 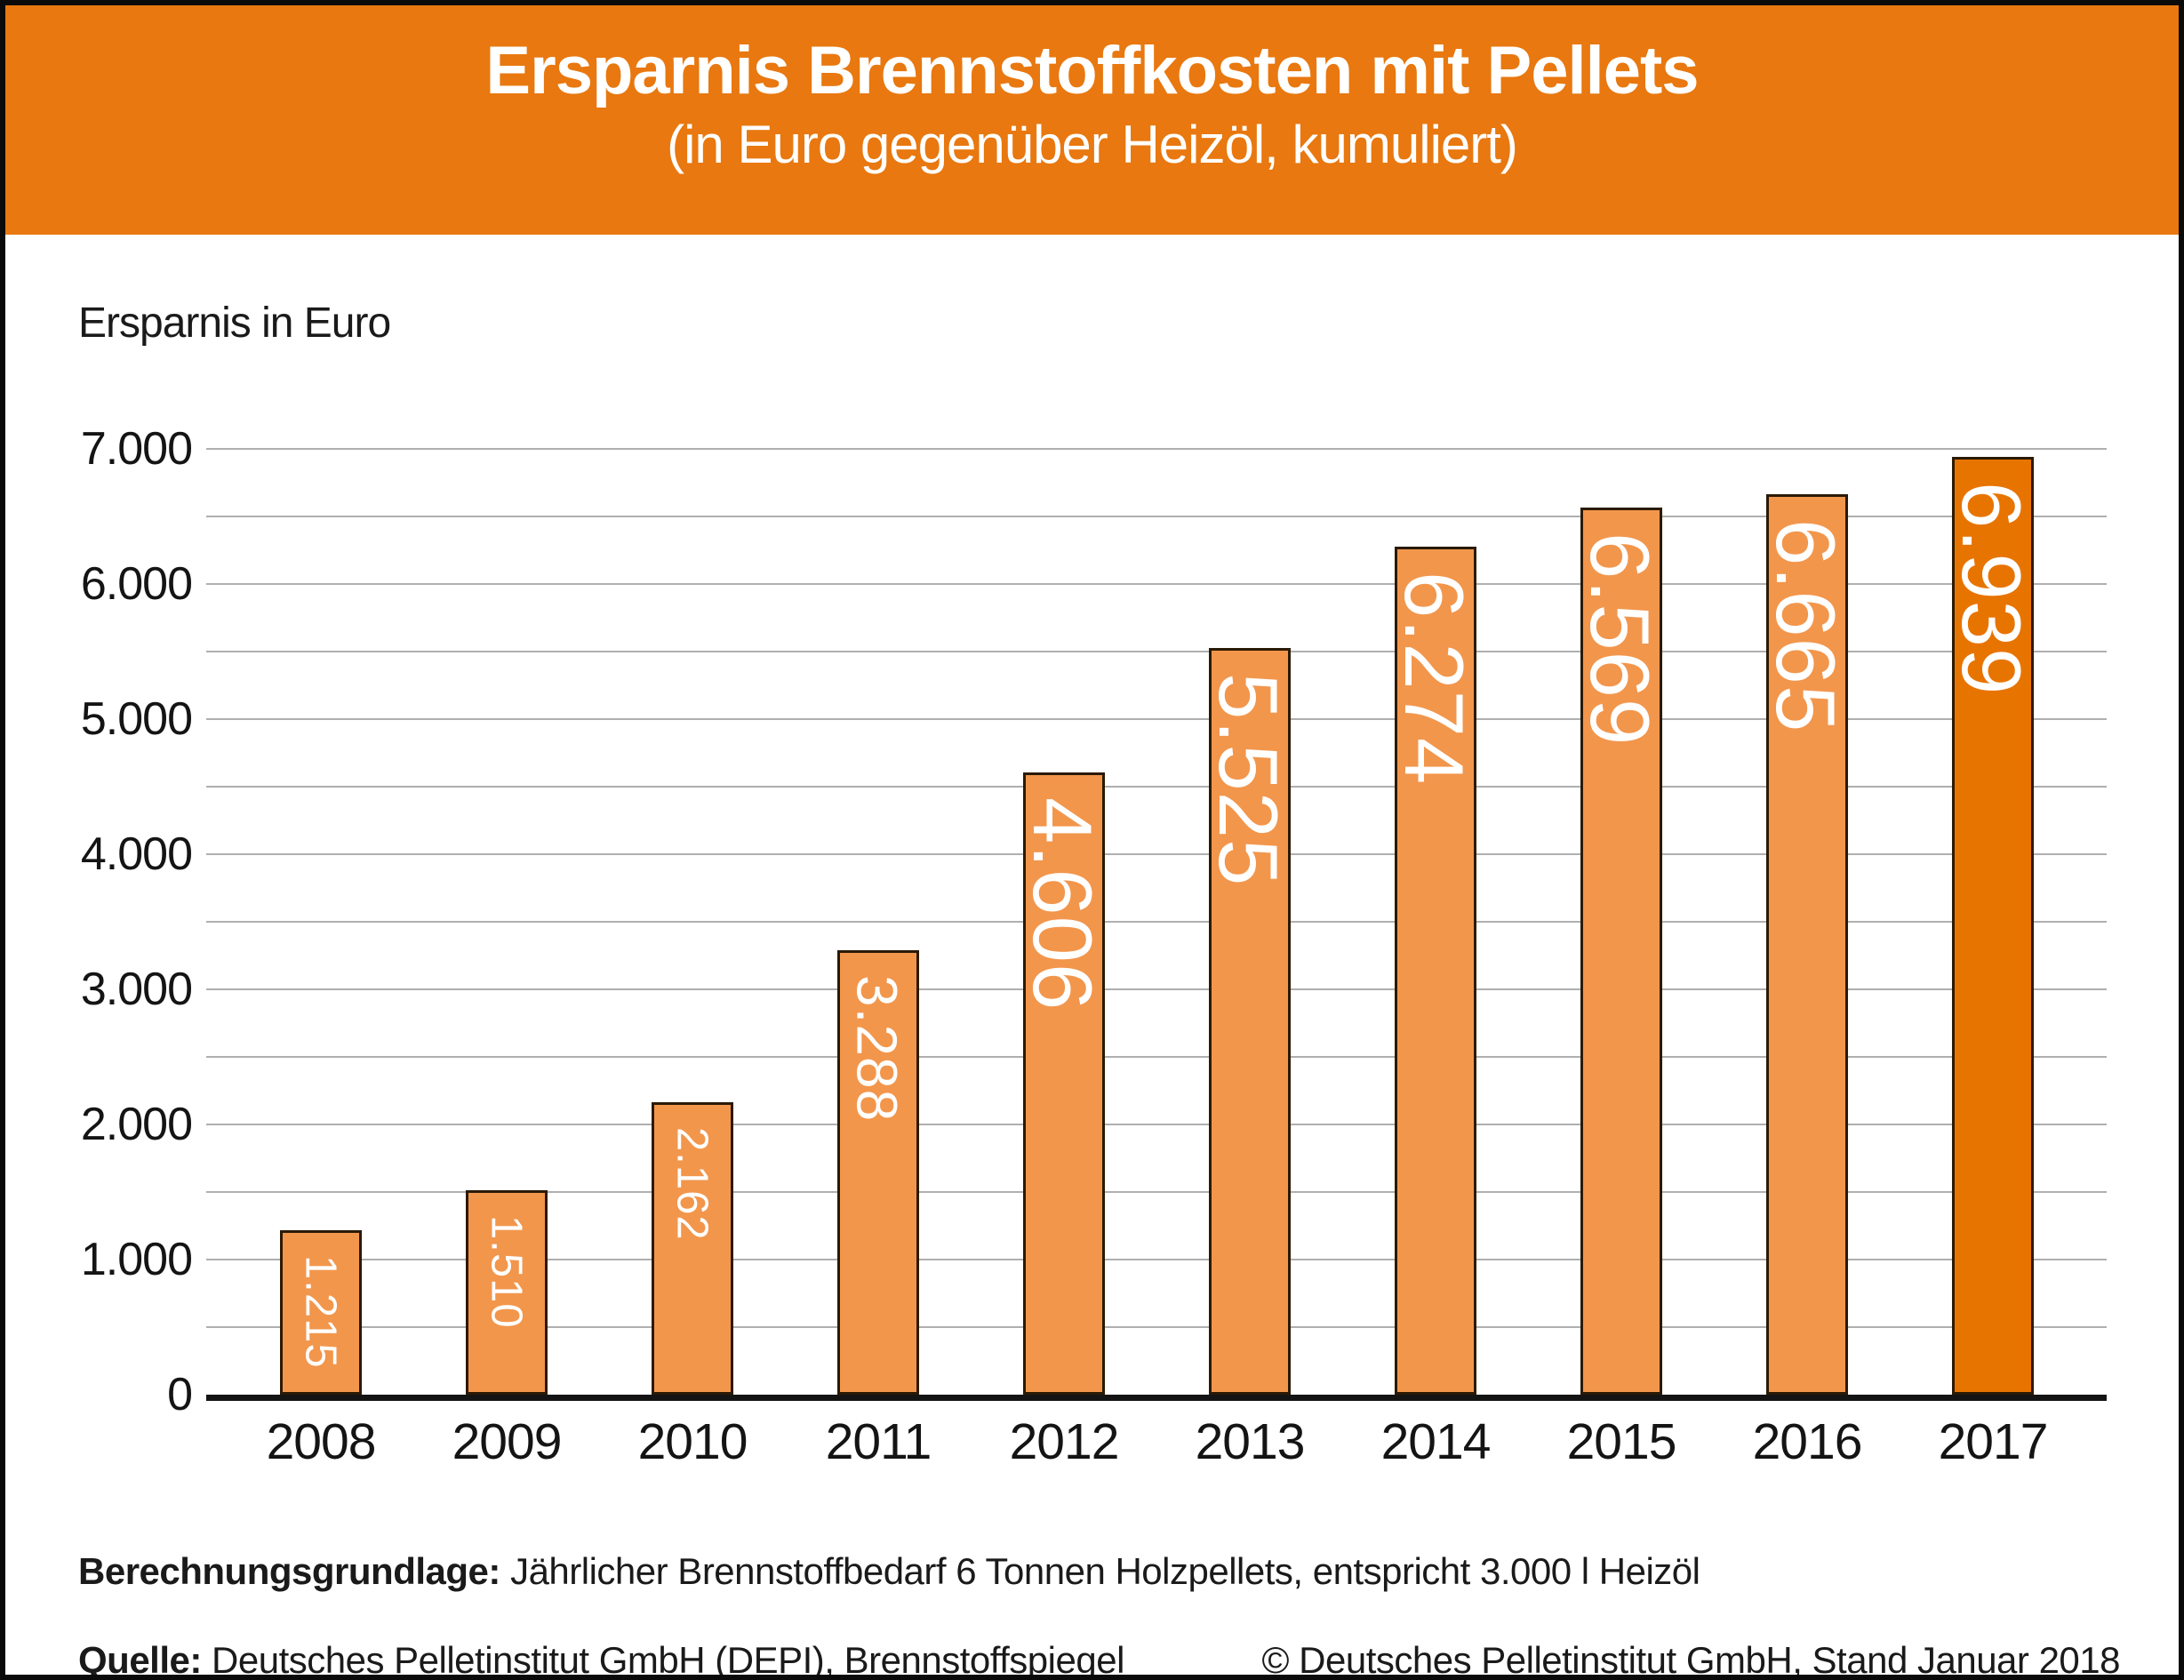 What do you see at coordinates (180, 1394) in the screenshot?
I see `y-tick-label: 0` at bounding box center [180, 1394].